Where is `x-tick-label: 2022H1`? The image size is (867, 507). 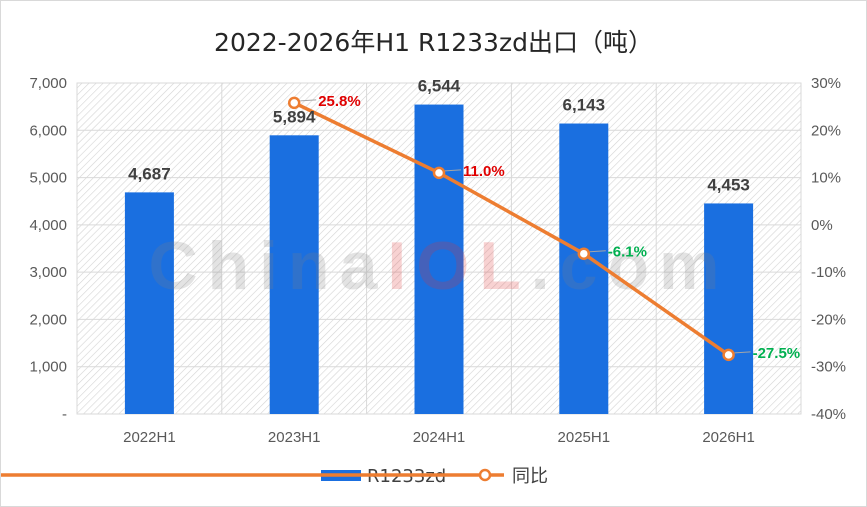
x-tick-label: 2022H1 is located at coordinates (149, 437).